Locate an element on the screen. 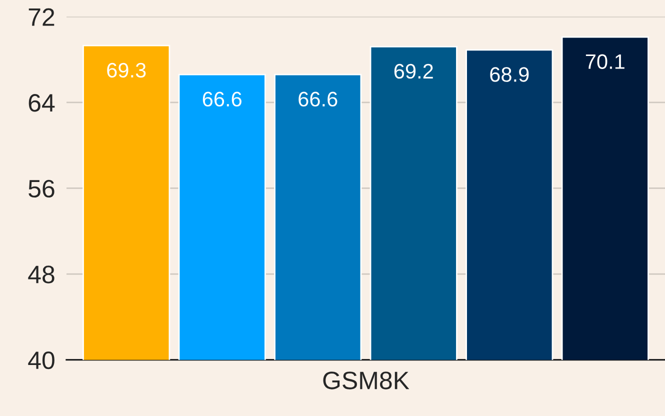  data-label: 69.3 is located at coordinates (126, 70).